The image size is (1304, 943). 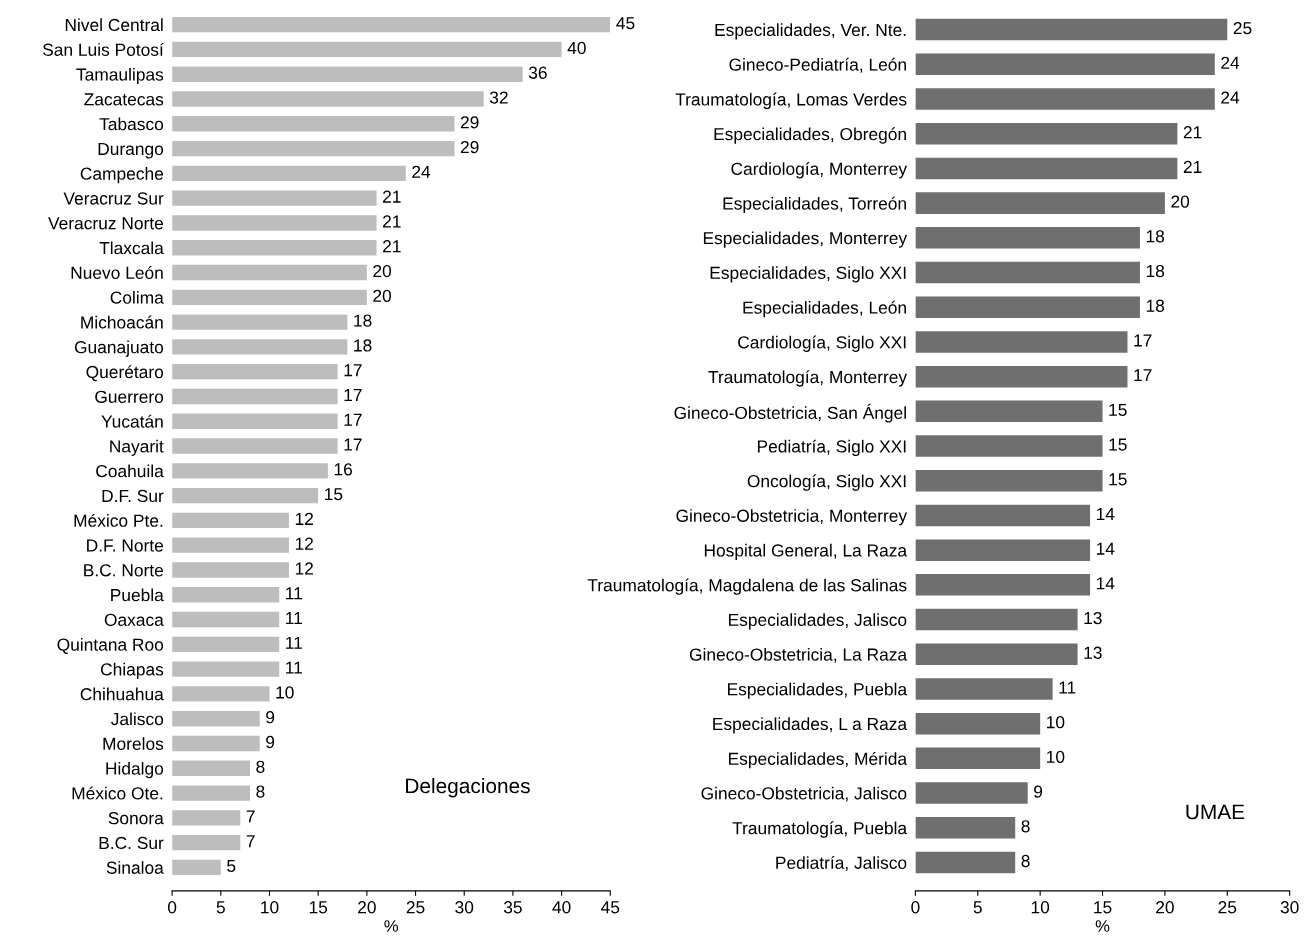 What do you see at coordinates (808, 378) in the screenshot?
I see `y-tick-label: Traumatología, Monterrey` at bounding box center [808, 378].